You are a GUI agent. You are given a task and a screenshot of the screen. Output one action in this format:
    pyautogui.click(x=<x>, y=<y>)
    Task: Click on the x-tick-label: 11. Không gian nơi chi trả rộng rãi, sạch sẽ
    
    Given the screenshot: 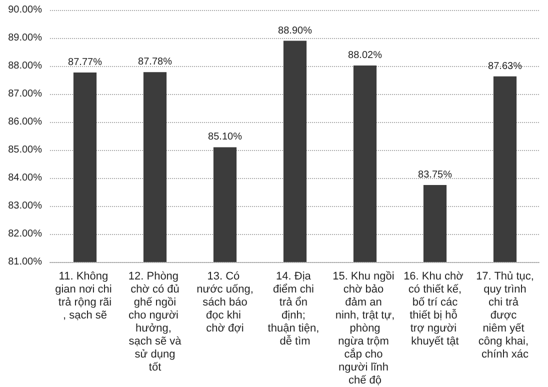 What is the action you would take?
    pyautogui.click(x=85, y=296)
    